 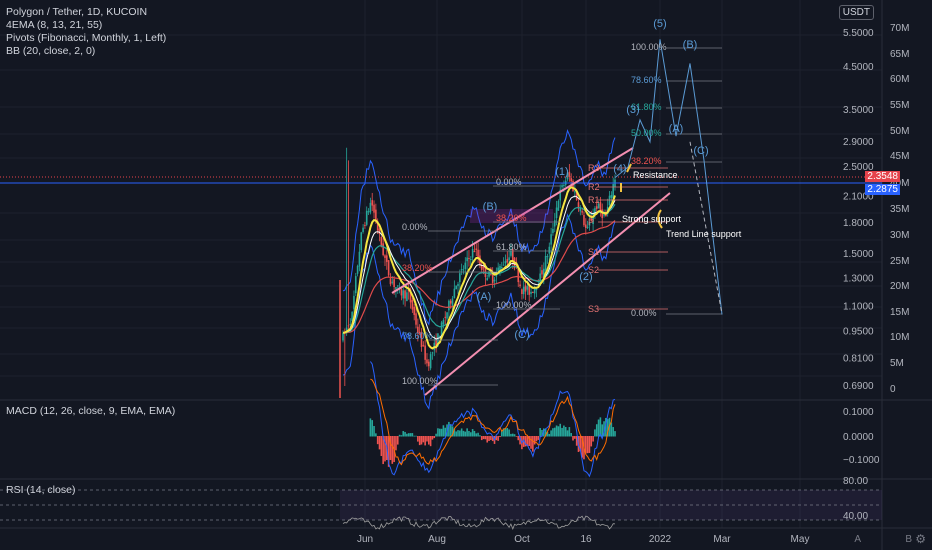 What do you see at coordinates (700, 151) in the screenshot?
I see `wave-label: (C)` at bounding box center [700, 151].